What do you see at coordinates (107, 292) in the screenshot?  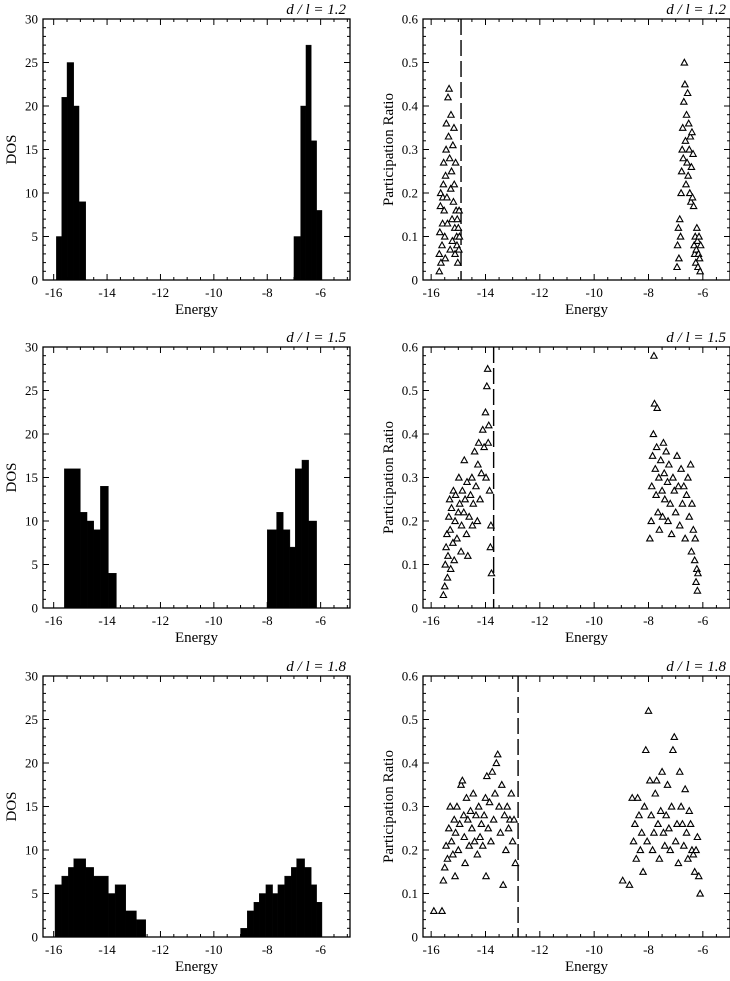 I see `dos-1-2-xtick-1: -14` at bounding box center [107, 292].